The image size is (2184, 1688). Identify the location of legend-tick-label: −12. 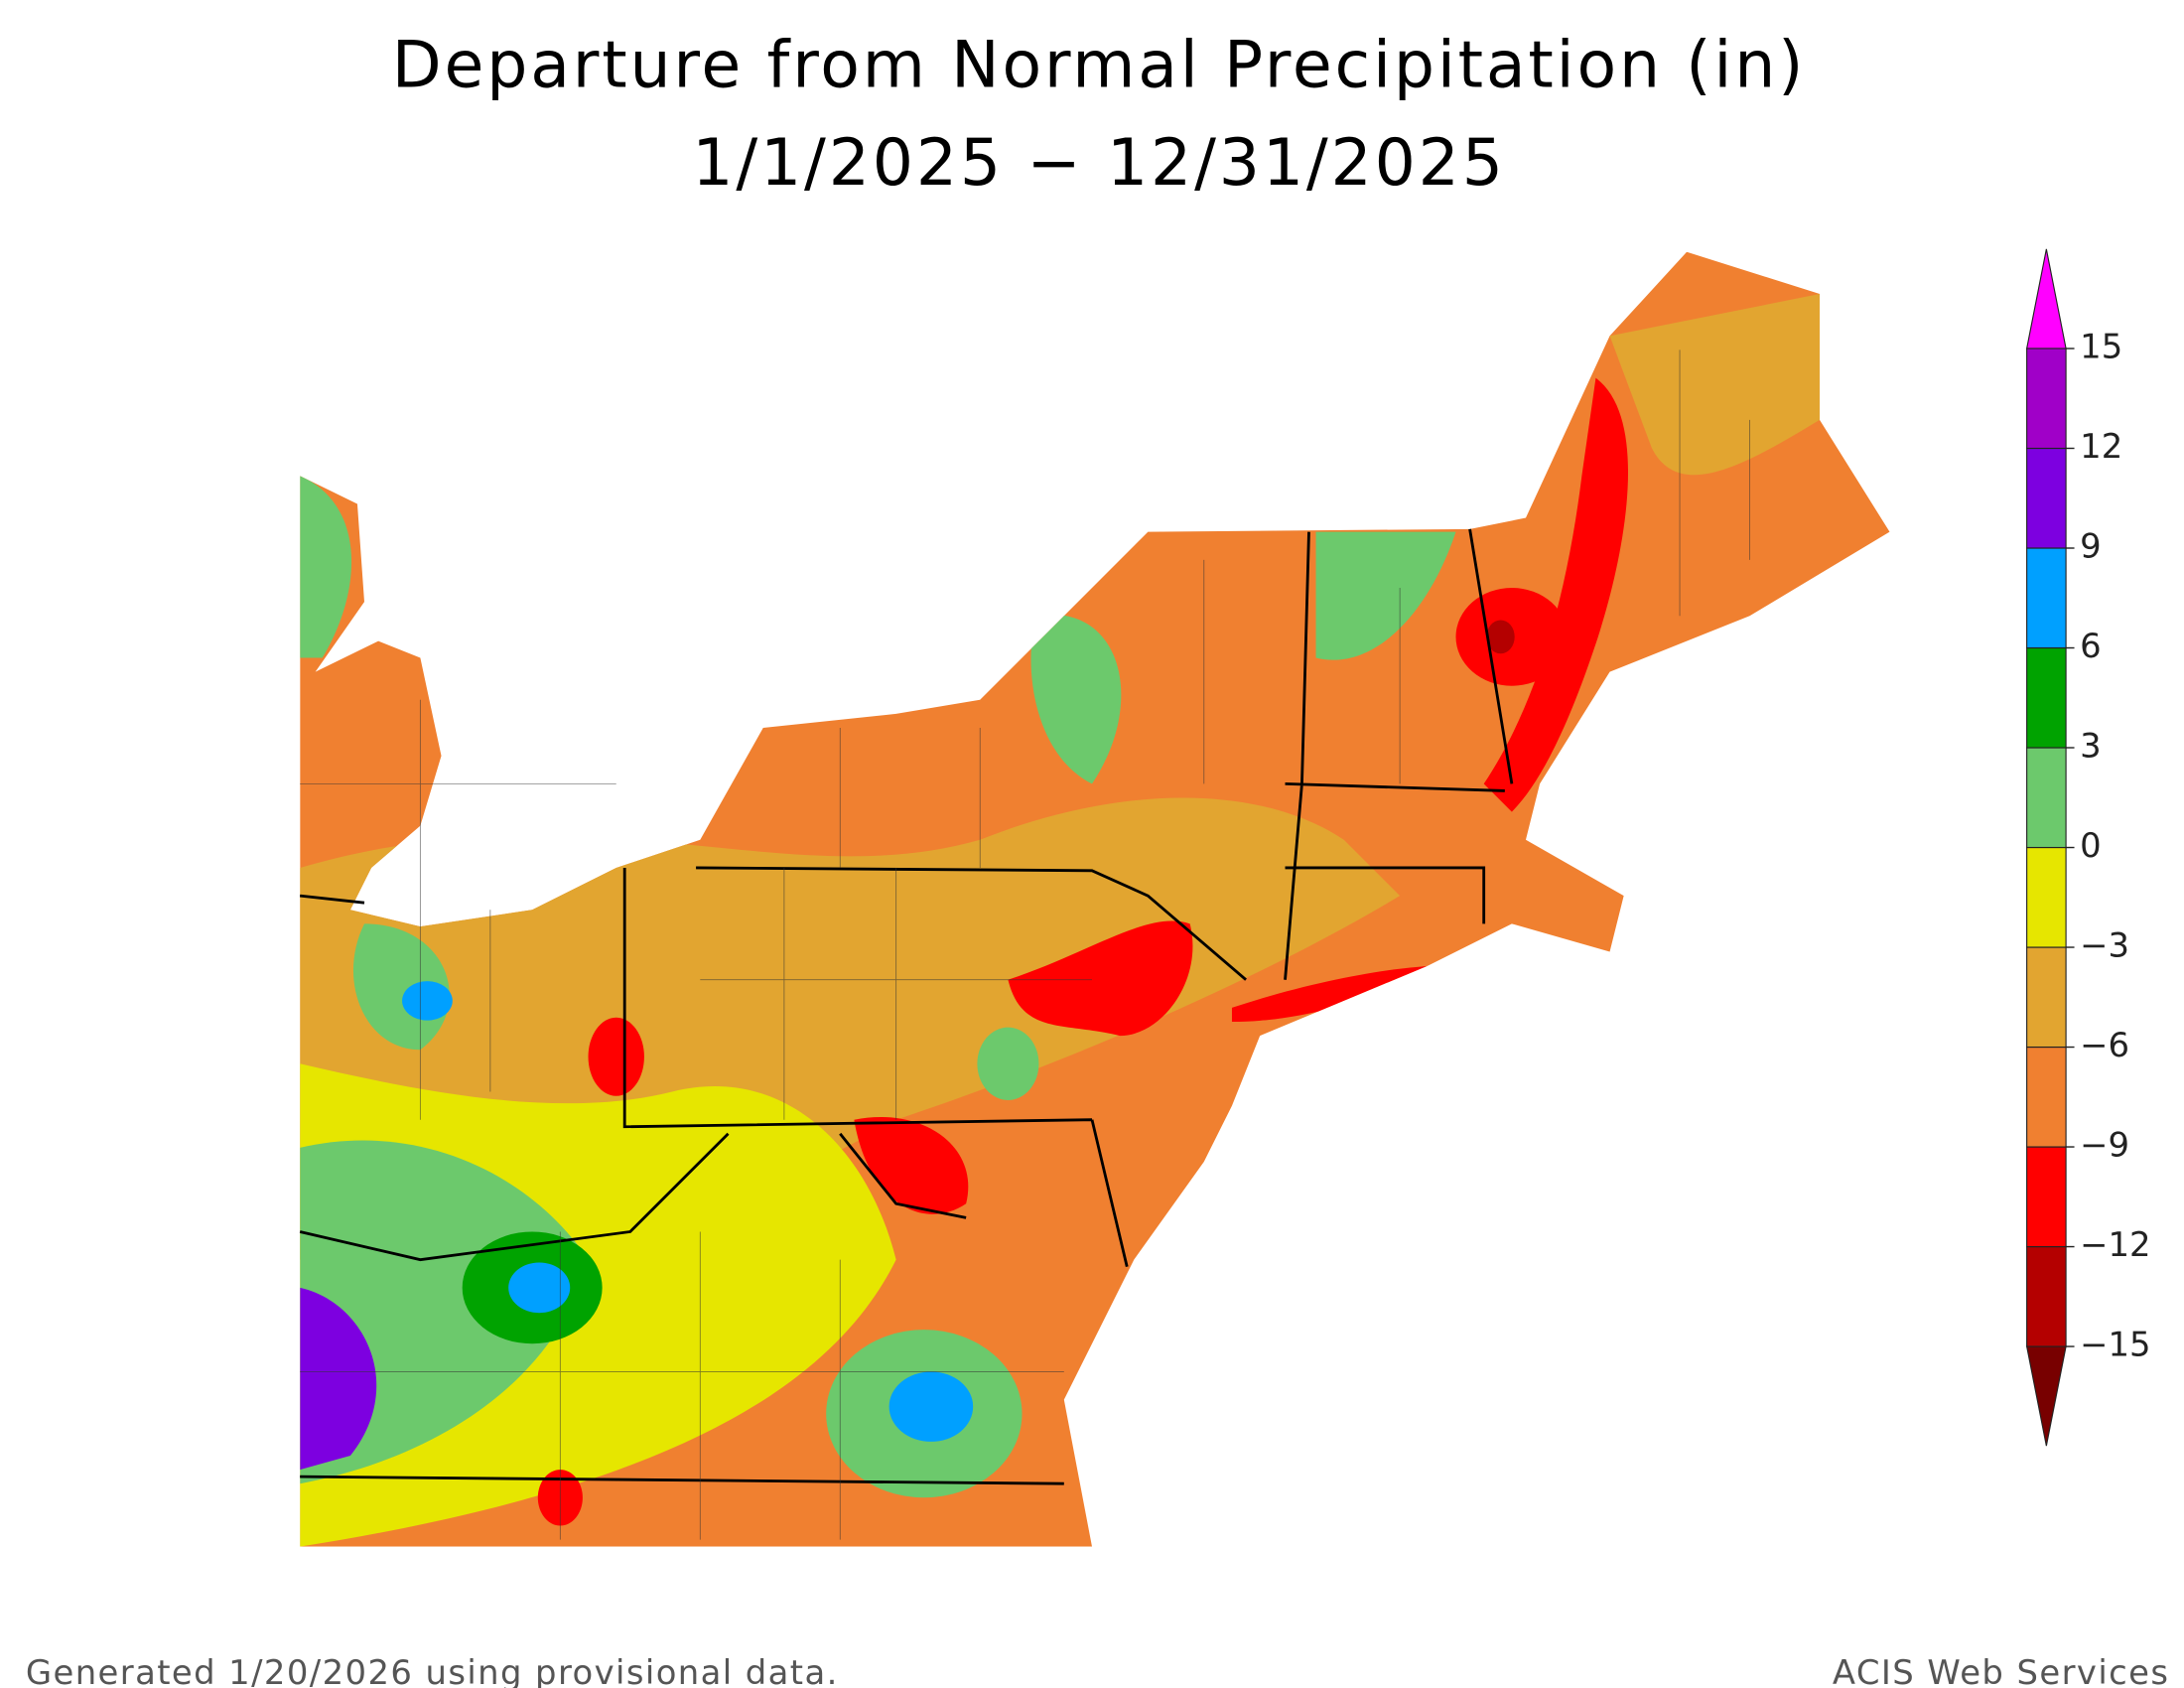
(2115, 1244).